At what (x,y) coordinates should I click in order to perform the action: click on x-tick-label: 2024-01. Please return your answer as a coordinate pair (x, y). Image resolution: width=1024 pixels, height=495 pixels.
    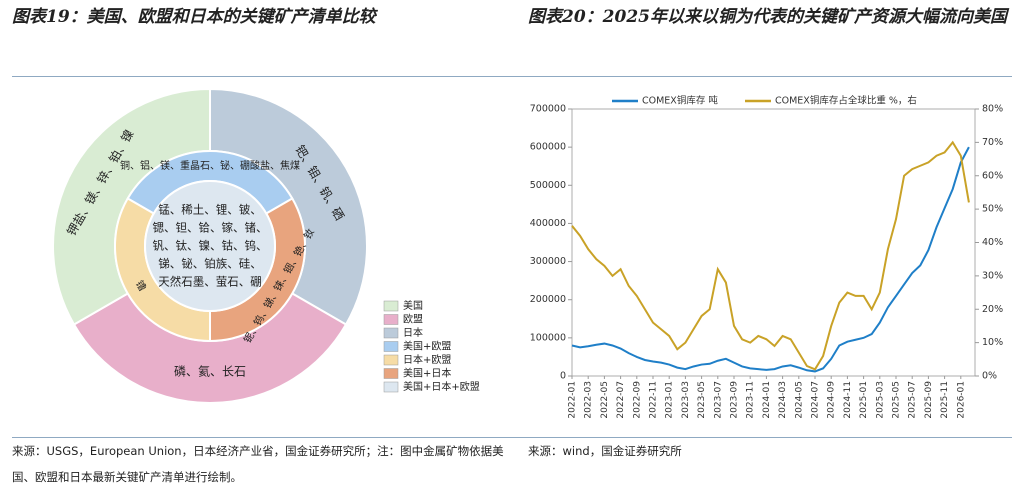
    Looking at the image, I should click on (767, 400).